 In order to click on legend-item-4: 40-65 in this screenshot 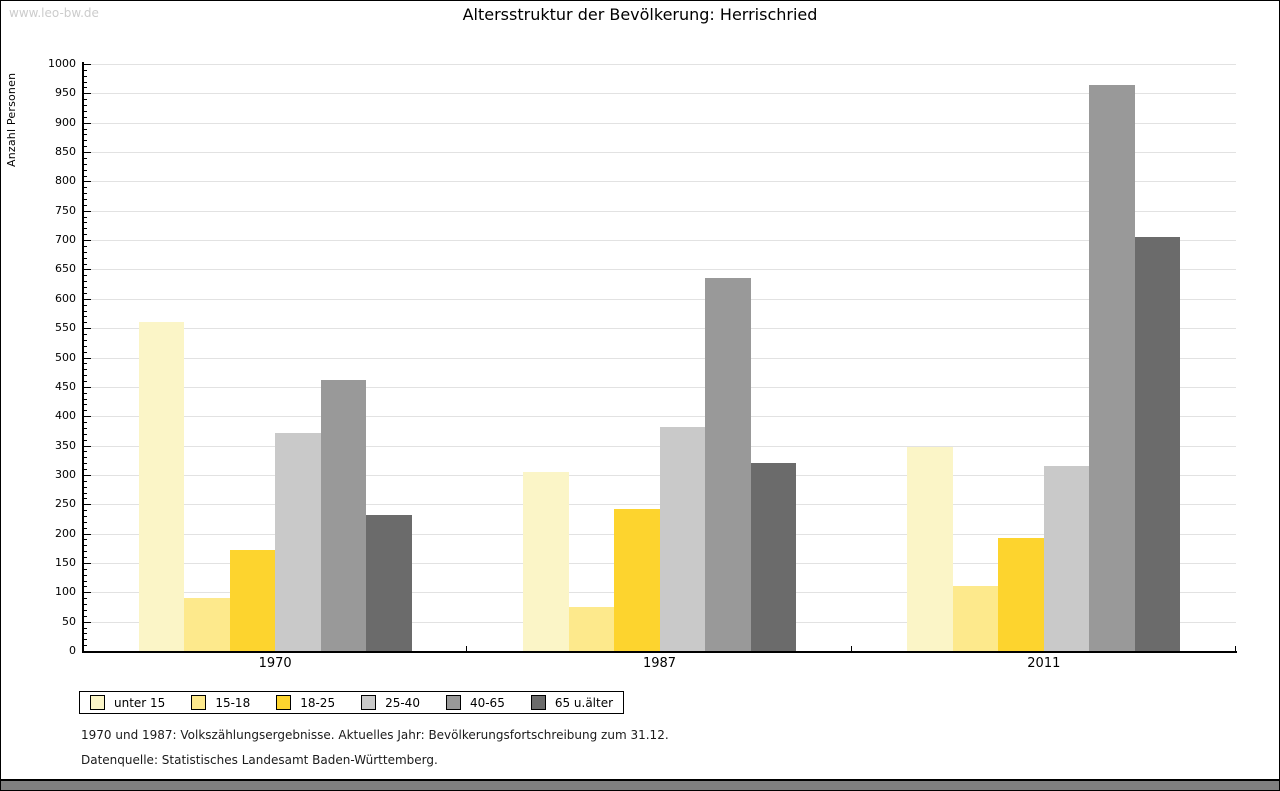, I will do `click(475, 702)`.